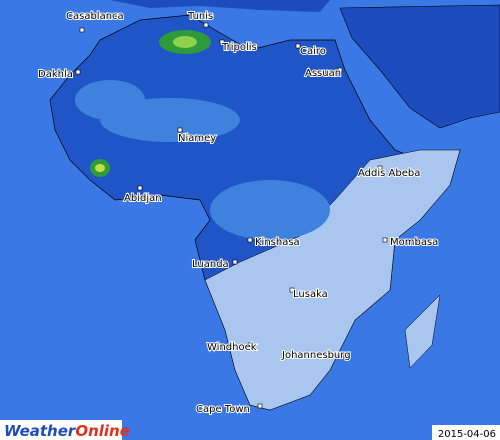 This screenshot has height=440, width=500. What do you see at coordinates (232, 347) in the screenshot?
I see `city-label: Windhoek` at bounding box center [232, 347].